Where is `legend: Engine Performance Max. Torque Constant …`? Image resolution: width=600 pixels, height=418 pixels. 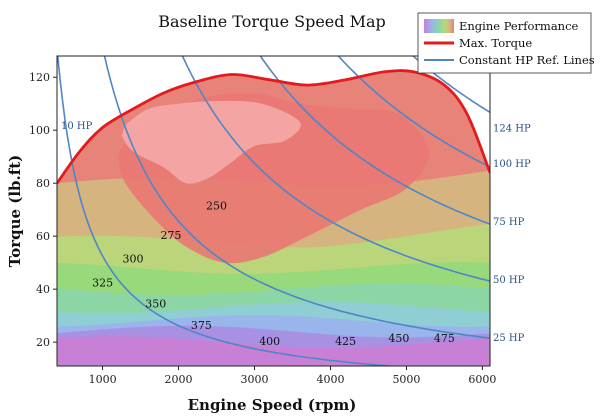
legend: Engine Performance Max. Torque Constant … is located at coordinates (506, 43).